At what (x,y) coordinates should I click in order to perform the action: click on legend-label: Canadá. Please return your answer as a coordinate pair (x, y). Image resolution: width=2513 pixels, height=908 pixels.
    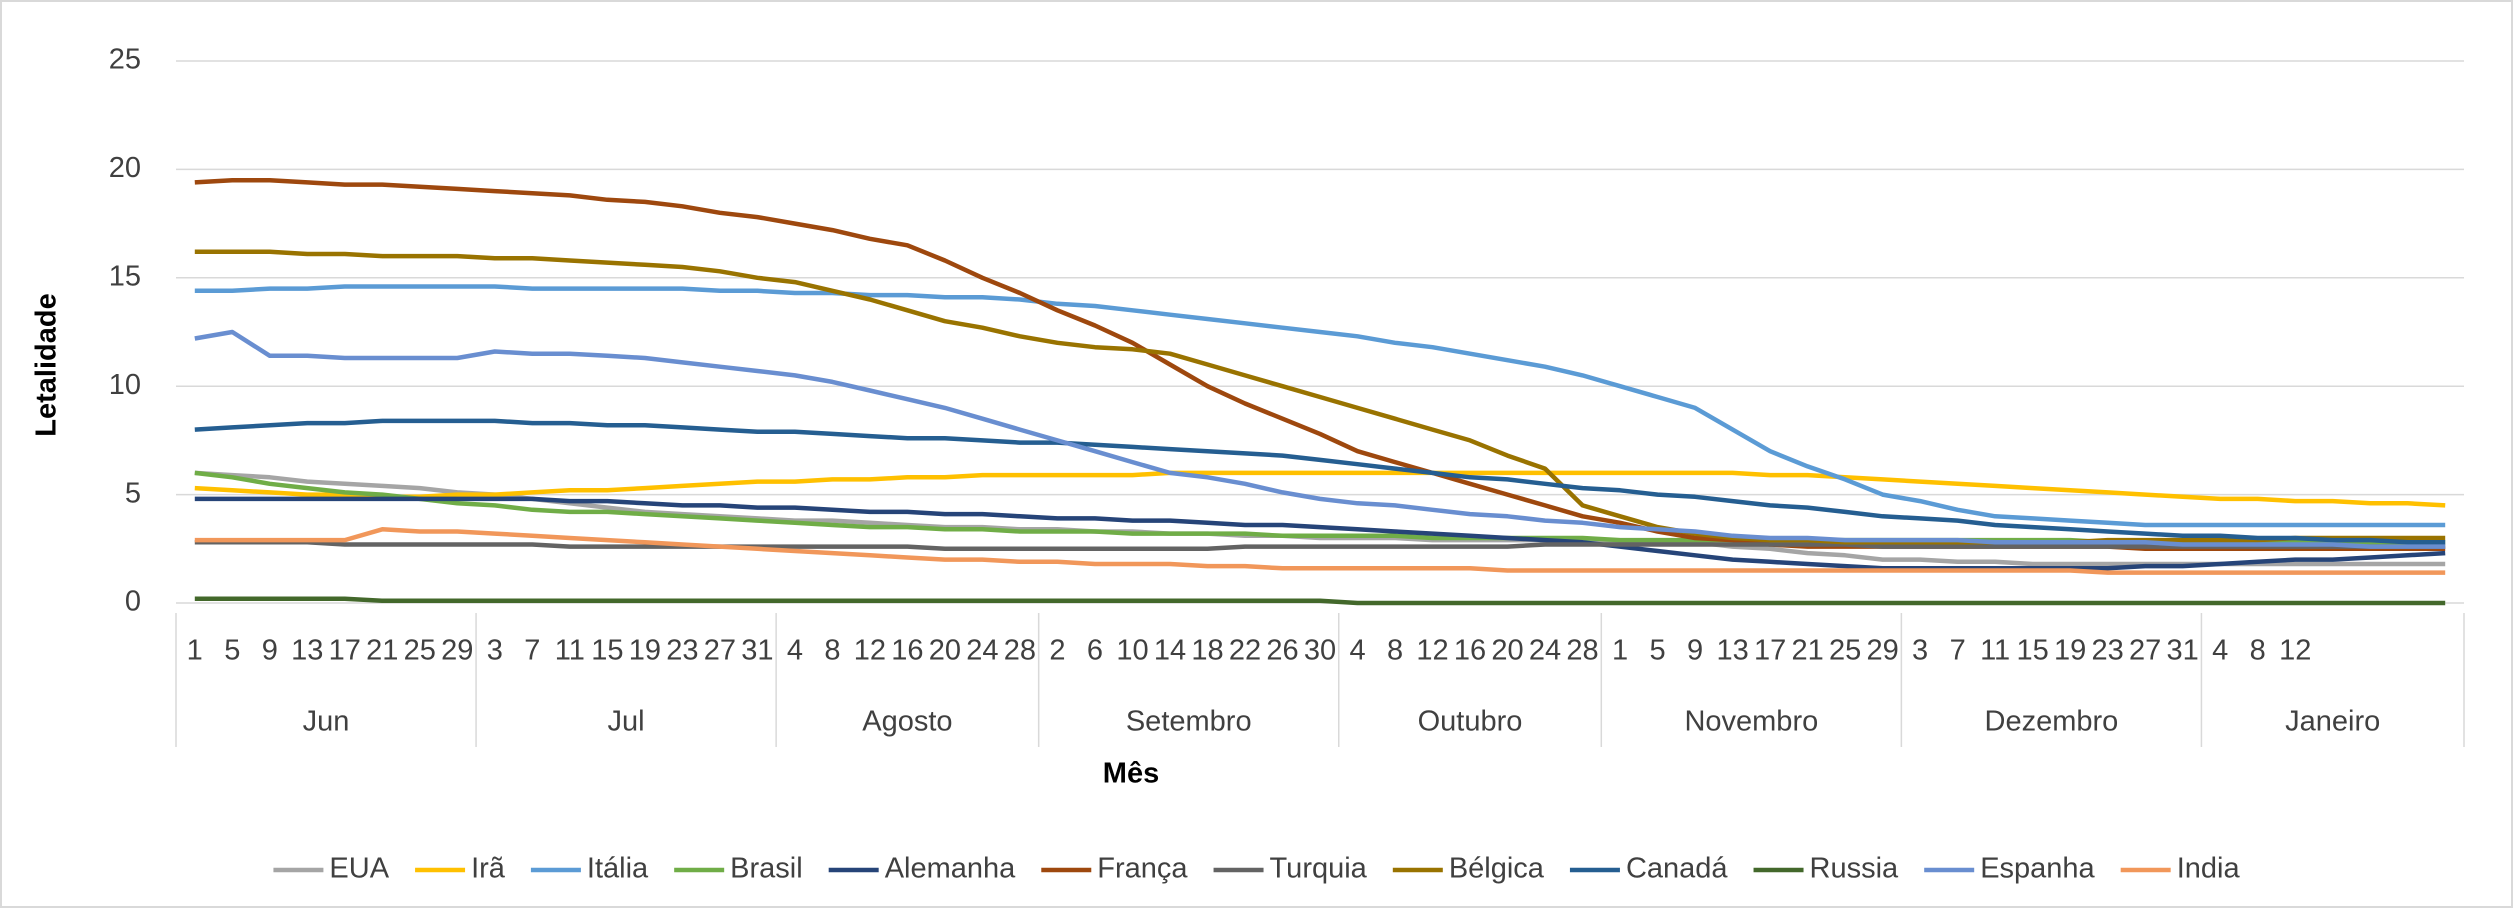
    Looking at the image, I should click on (1677, 869).